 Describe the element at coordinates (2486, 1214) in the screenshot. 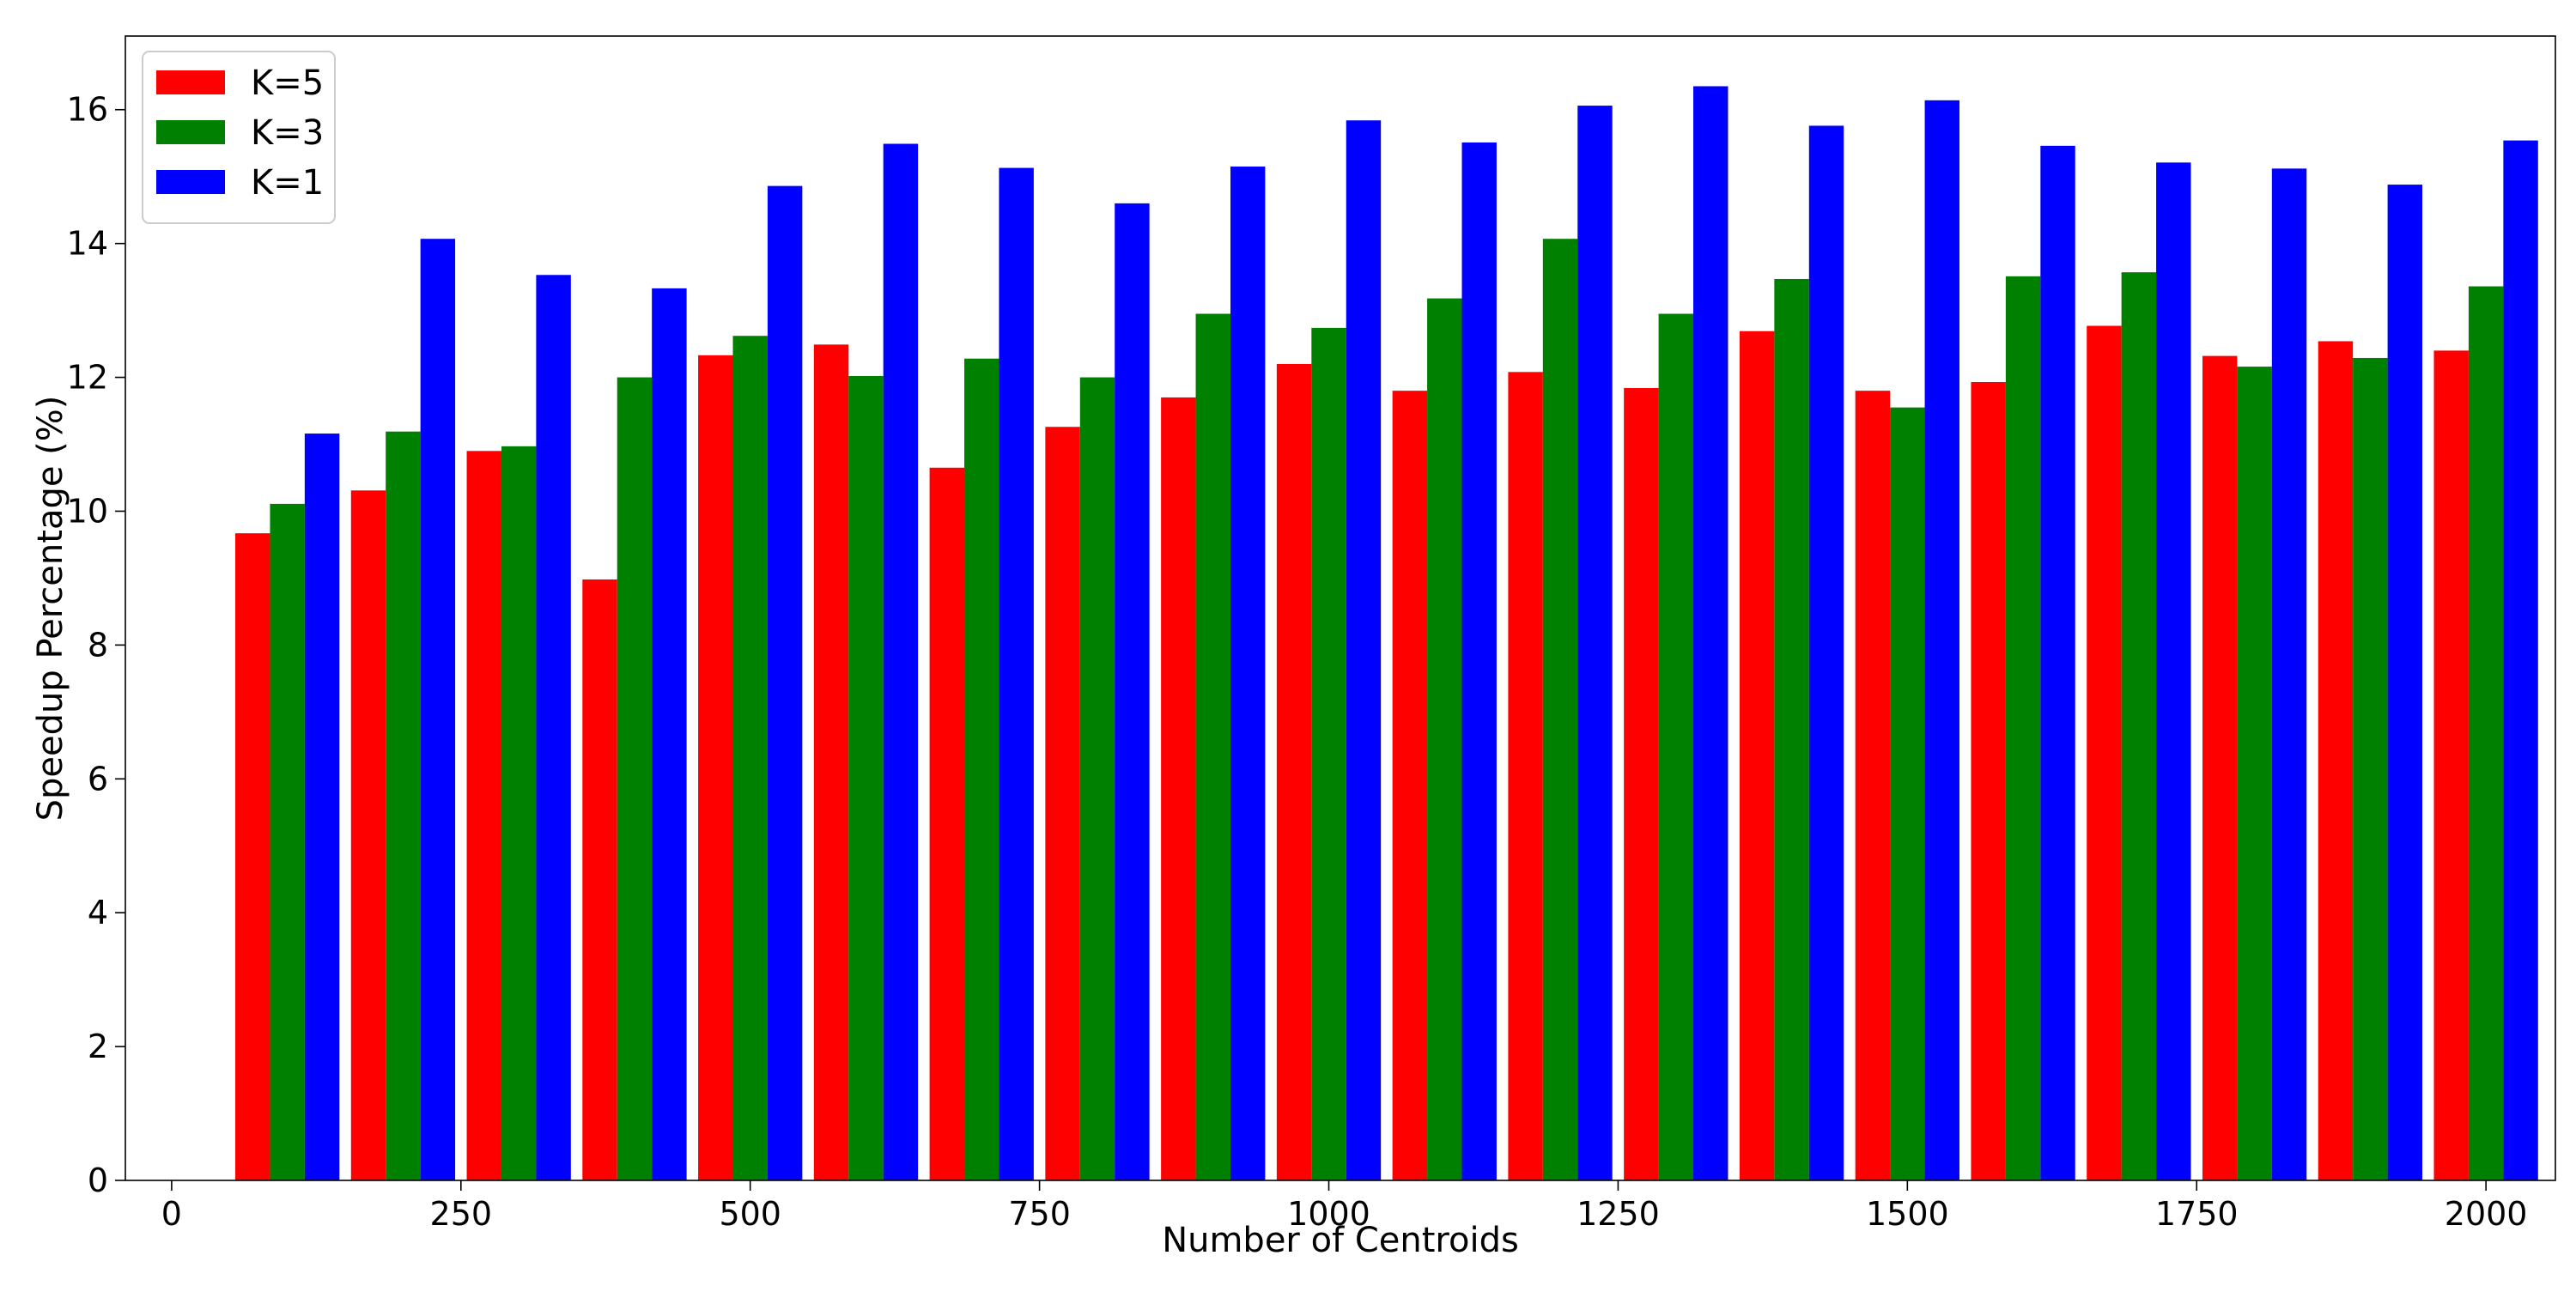

I see `x-tick-label: 2000` at that location.